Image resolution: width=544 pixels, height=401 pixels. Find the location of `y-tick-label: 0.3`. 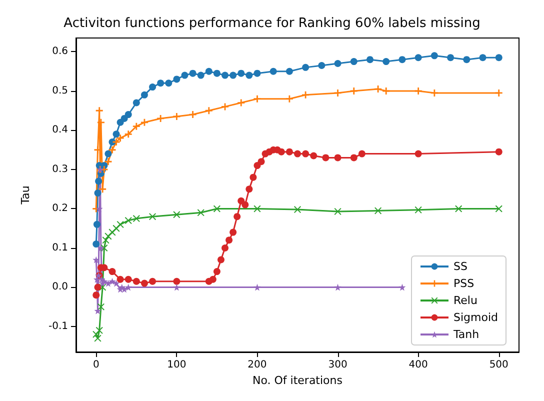

y-tick-label: 0.3 is located at coordinates (60, 169).